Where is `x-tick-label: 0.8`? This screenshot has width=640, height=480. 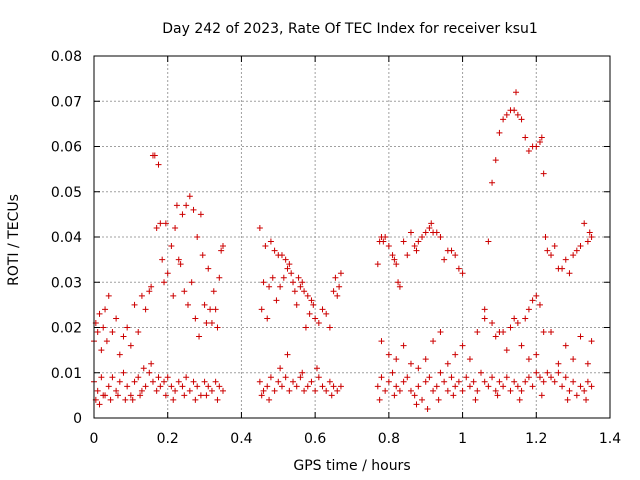 x-tick-label: 0.8 is located at coordinates (389, 439).